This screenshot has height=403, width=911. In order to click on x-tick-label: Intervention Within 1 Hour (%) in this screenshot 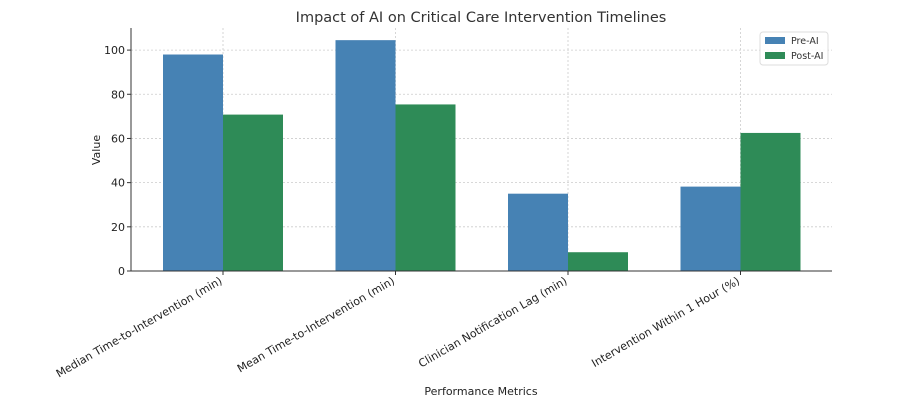, I will do `click(665, 322)`.